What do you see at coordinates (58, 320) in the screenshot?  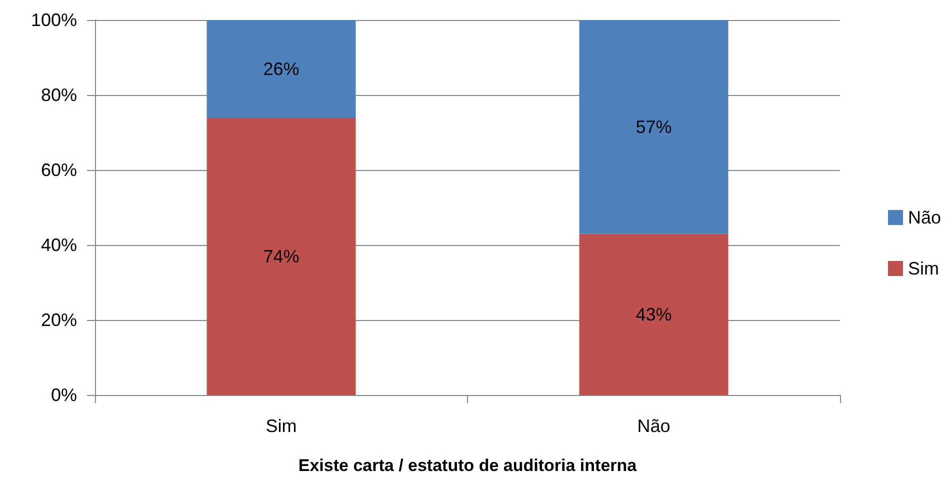 I see `y-tick-label: 20%` at bounding box center [58, 320].